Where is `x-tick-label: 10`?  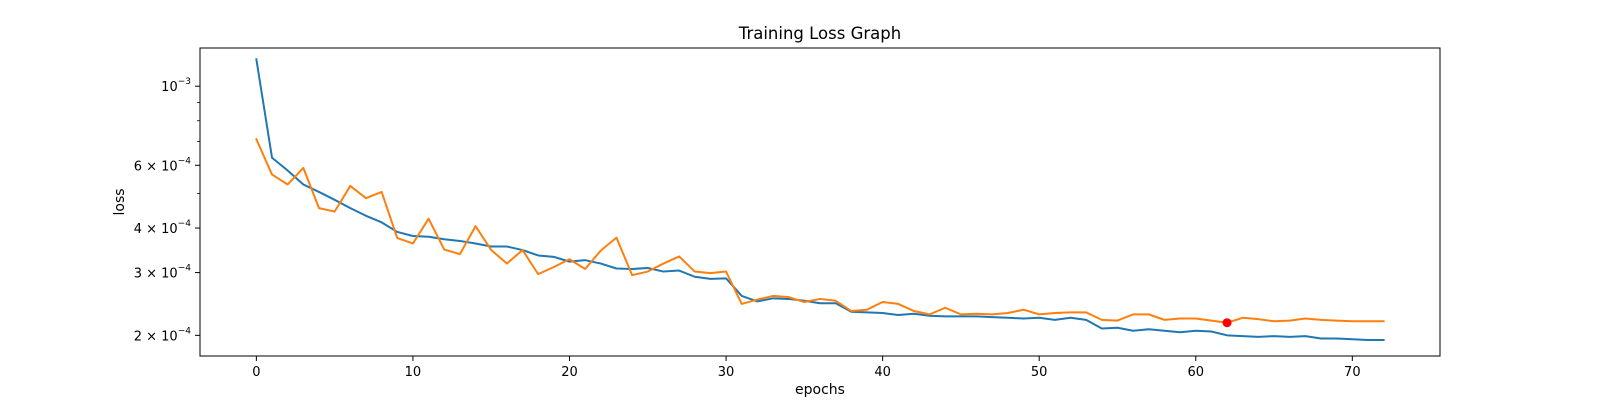
x-tick-label: 10 is located at coordinates (413, 372).